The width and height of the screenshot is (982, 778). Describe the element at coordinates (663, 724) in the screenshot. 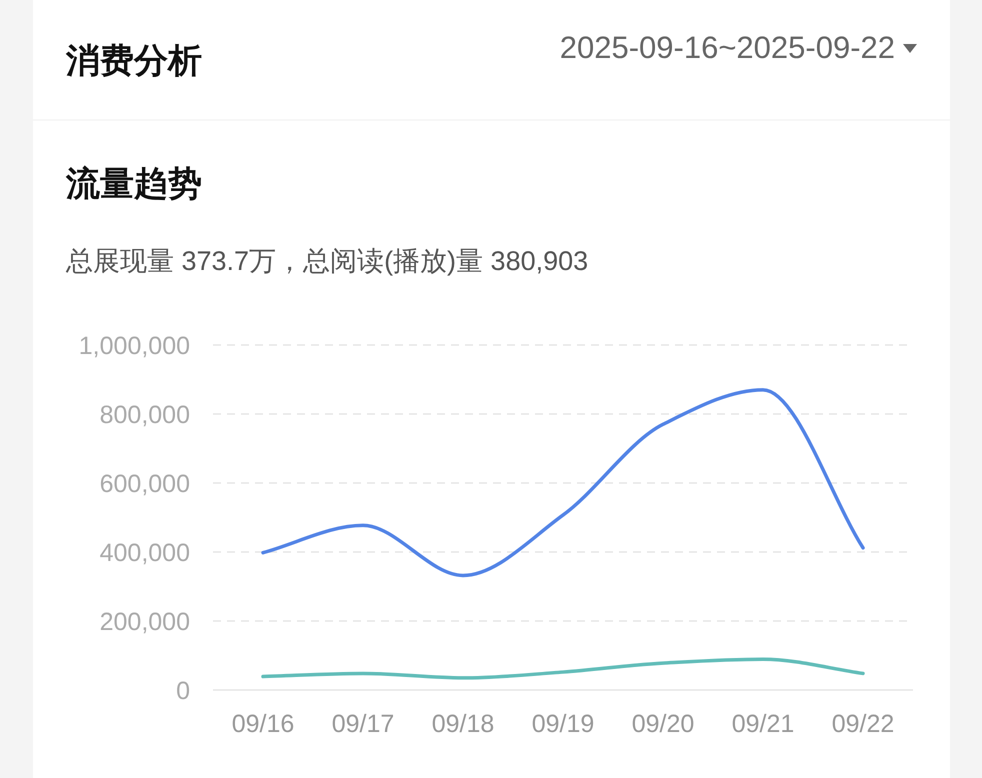

I see `x-tick-label: 09/20` at that location.